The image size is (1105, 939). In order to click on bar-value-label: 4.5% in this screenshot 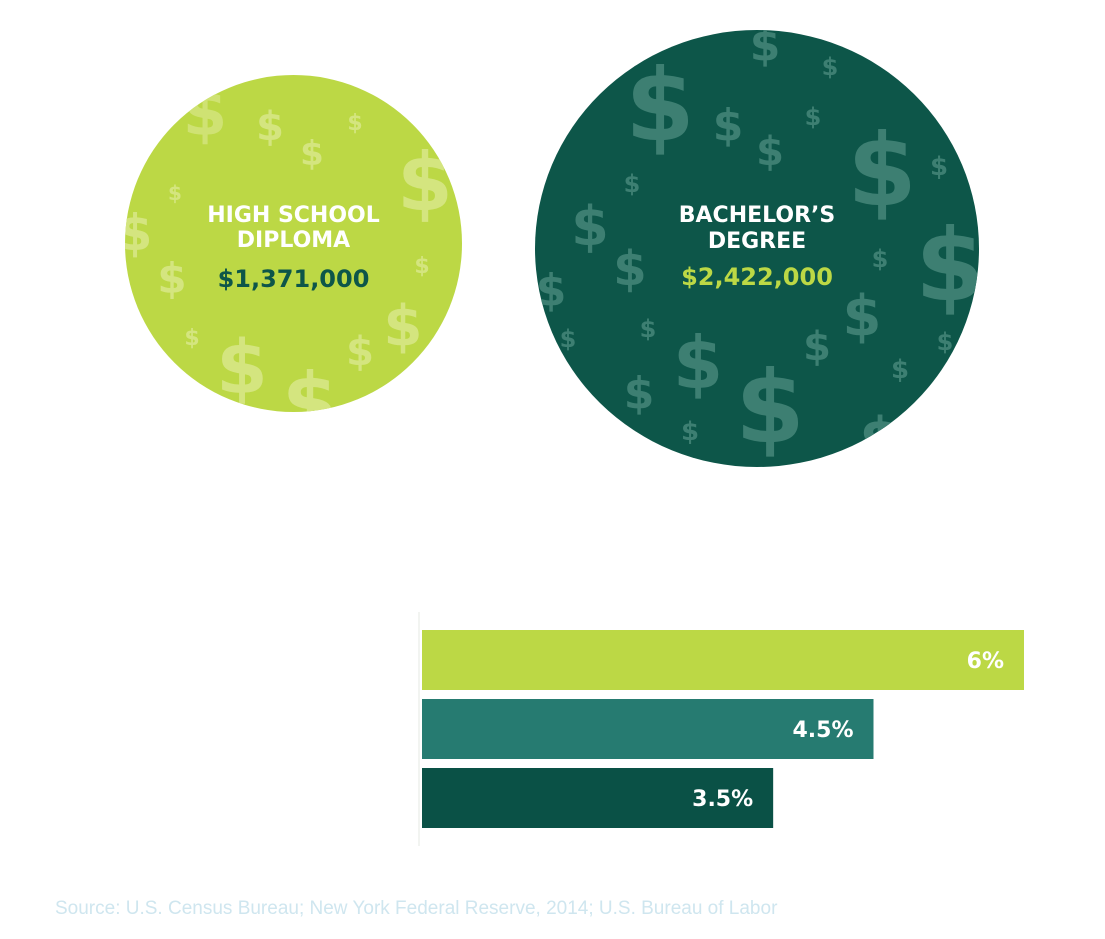, I will do `click(822, 730)`.